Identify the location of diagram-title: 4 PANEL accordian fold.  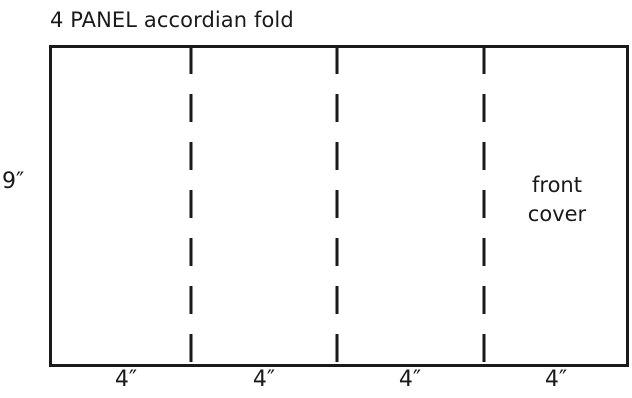
(172, 20).